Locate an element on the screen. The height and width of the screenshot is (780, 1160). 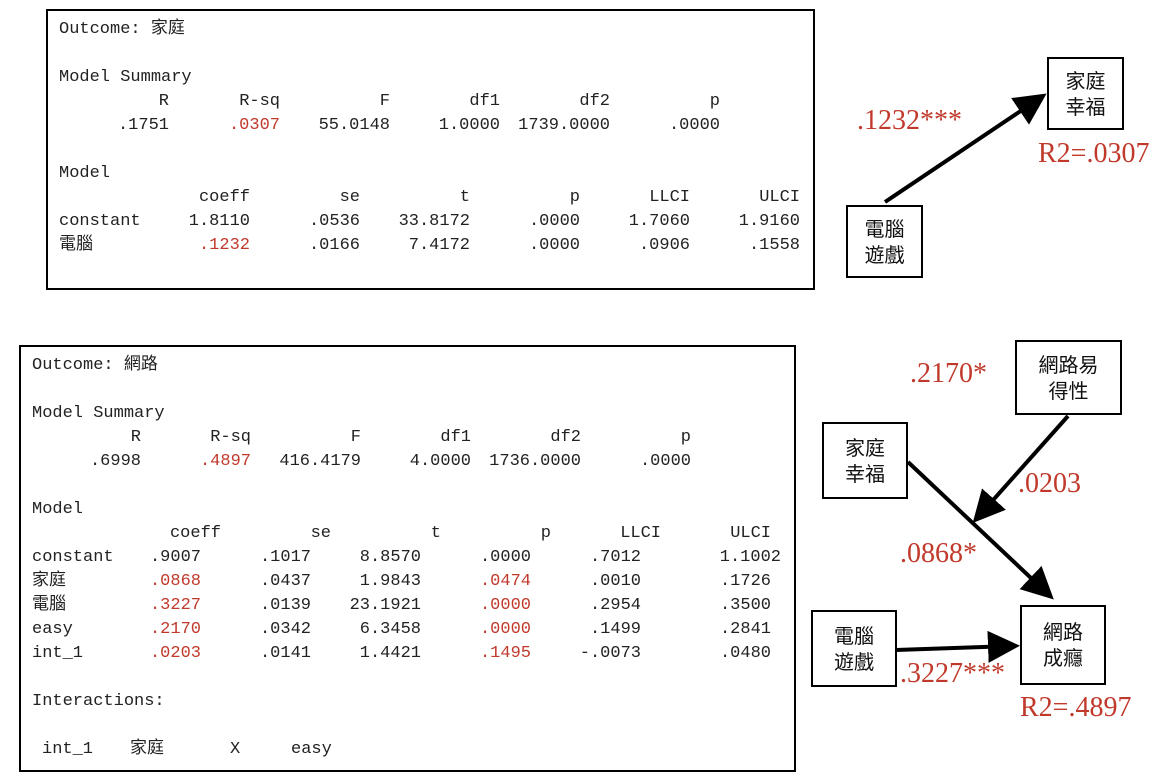
cell-t: 1.4421 is located at coordinates (390, 653).